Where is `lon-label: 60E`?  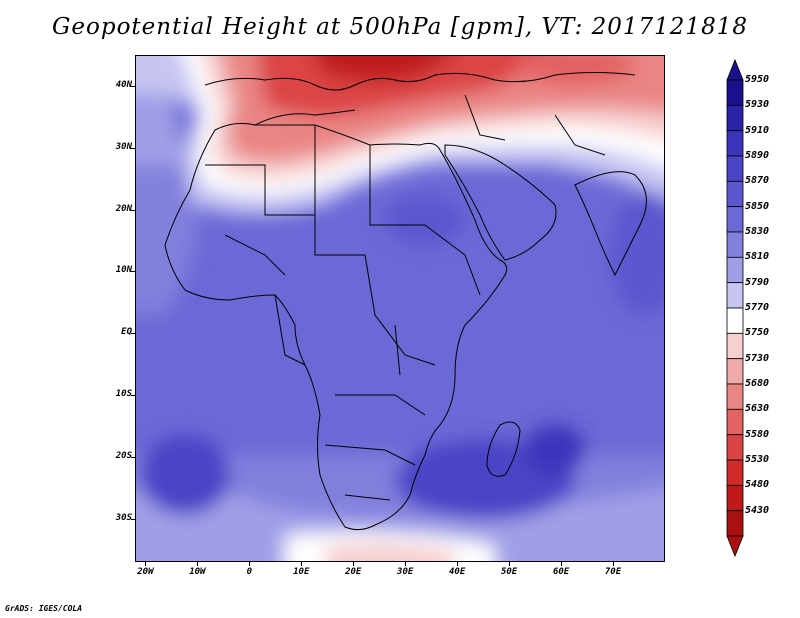 lon-label: 60E is located at coordinates (561, 572).